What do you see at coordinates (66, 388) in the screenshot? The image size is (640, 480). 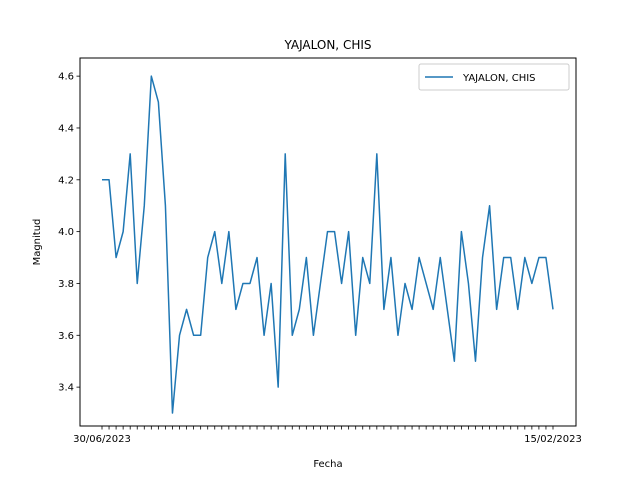 I see `y-tick-label: 3.4` at bounding box center [66, 388].